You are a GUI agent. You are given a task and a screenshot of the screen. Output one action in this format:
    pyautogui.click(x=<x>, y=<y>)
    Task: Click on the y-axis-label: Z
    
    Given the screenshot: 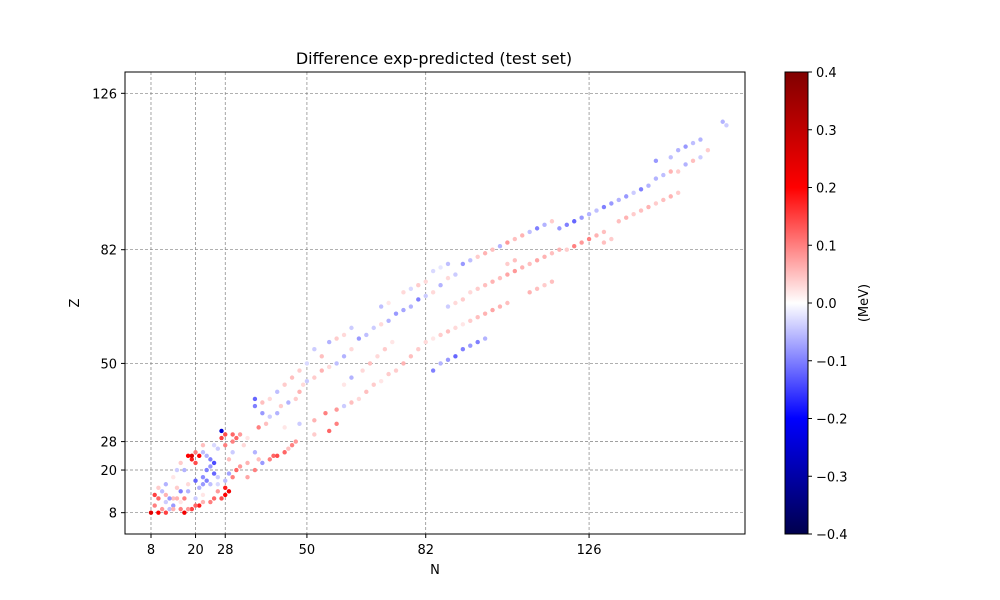 What is the action you would take?
    pyautogui.click(x=75, y=302)
    